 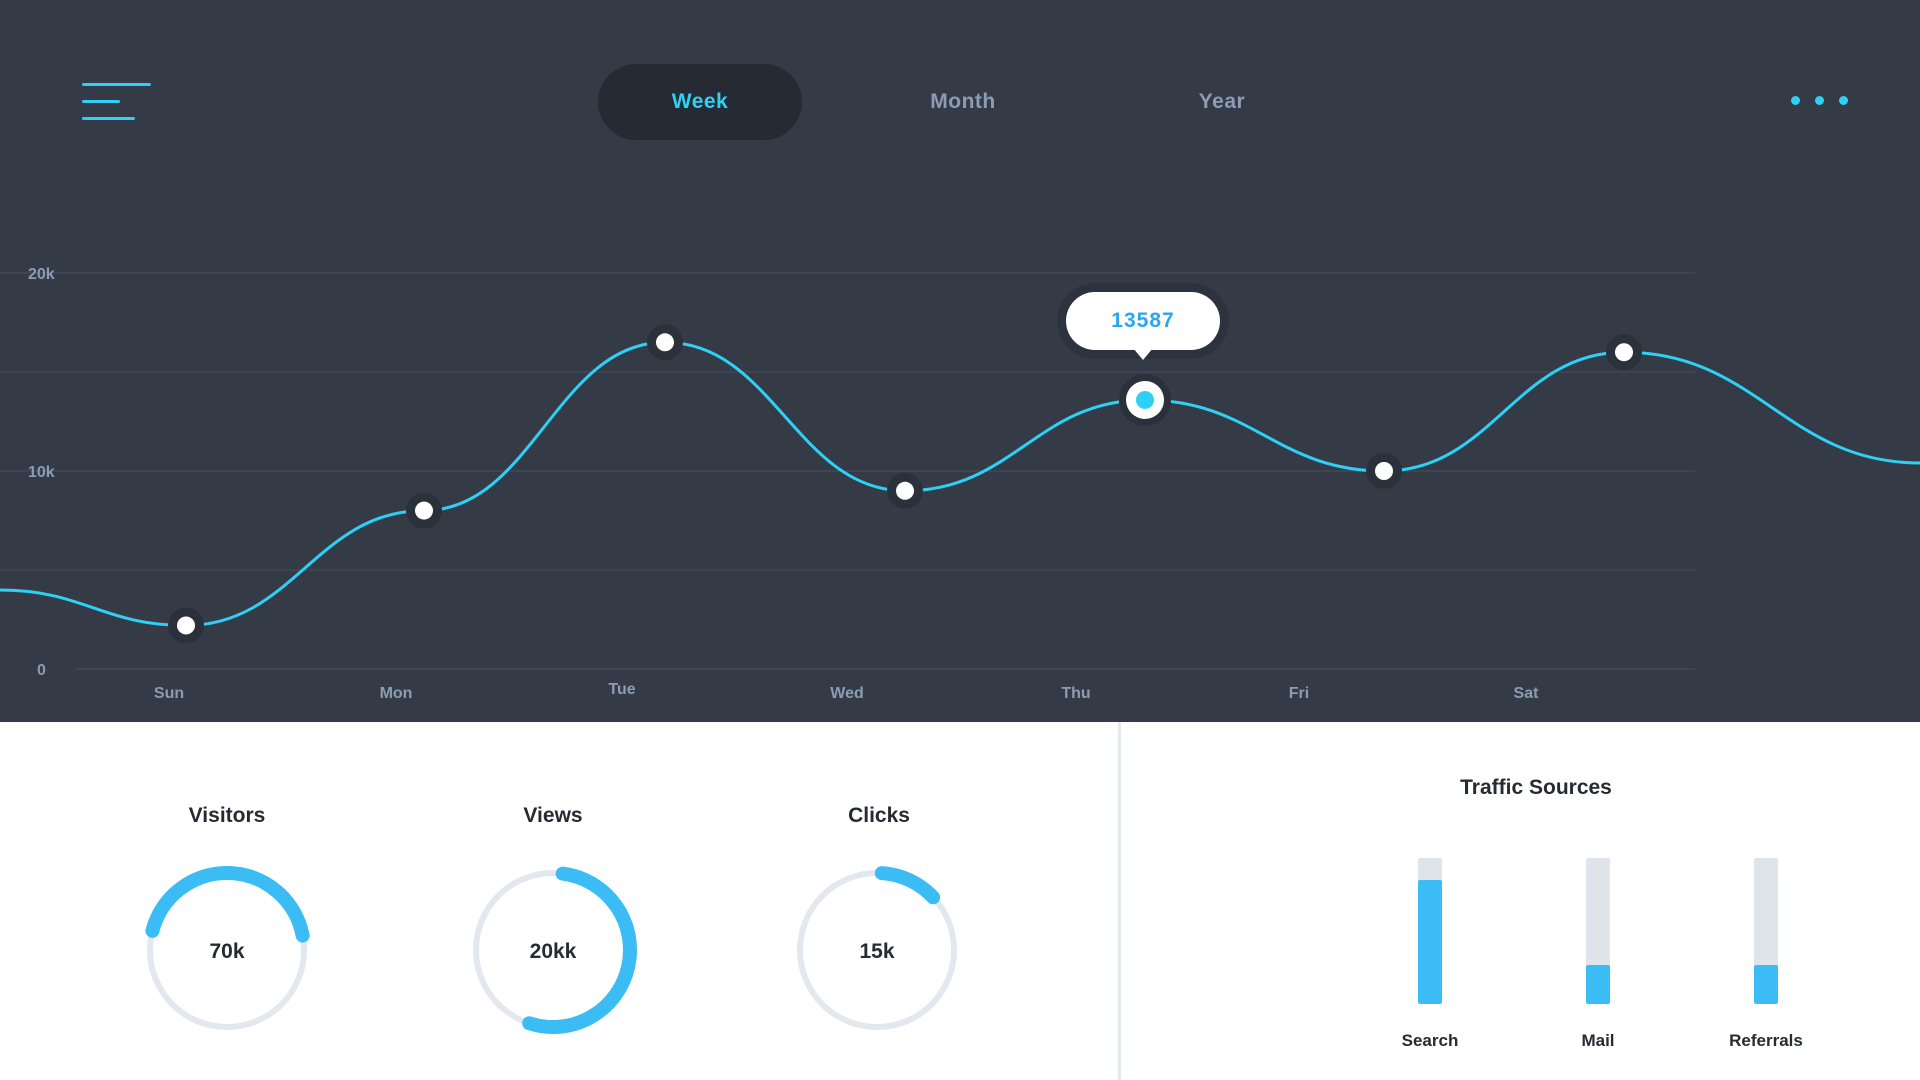 What do you see at coordinates (1598, 984) in the screenshot?
I see `mail-bar-fill` at bounding box center [1598, 984].